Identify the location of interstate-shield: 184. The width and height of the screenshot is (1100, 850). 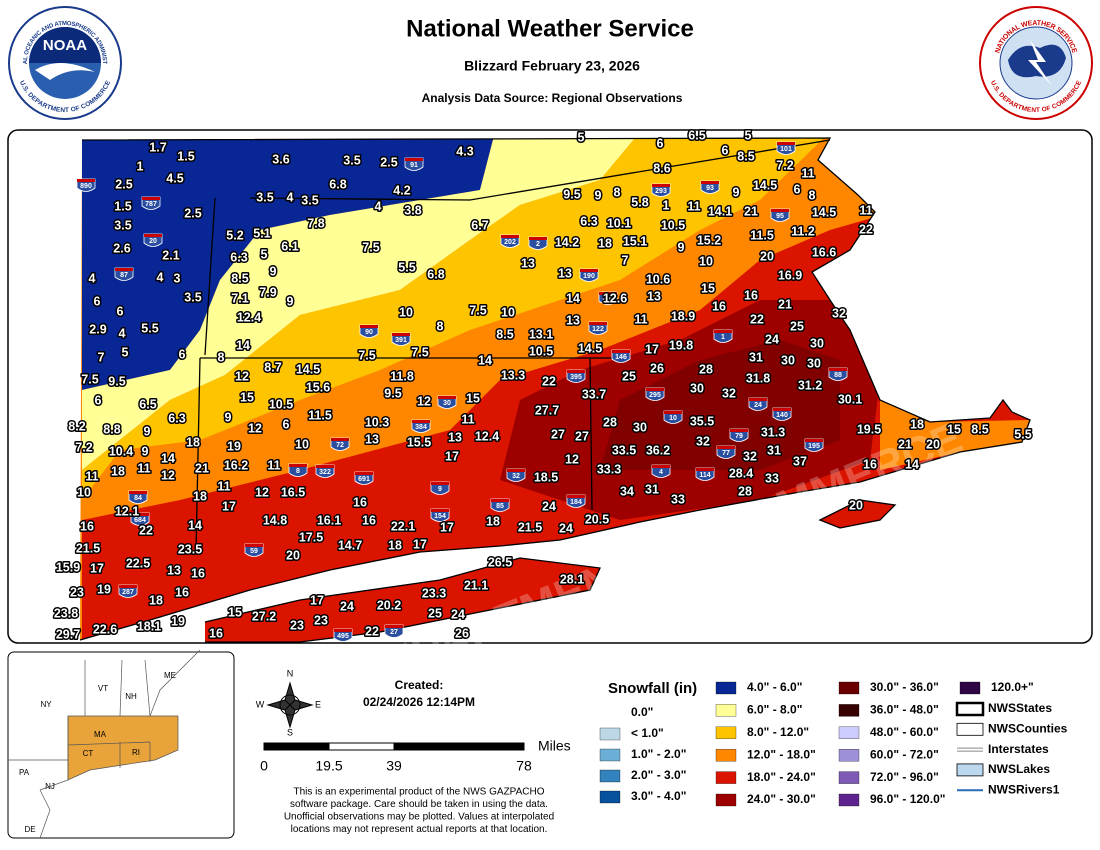
(576, 501).